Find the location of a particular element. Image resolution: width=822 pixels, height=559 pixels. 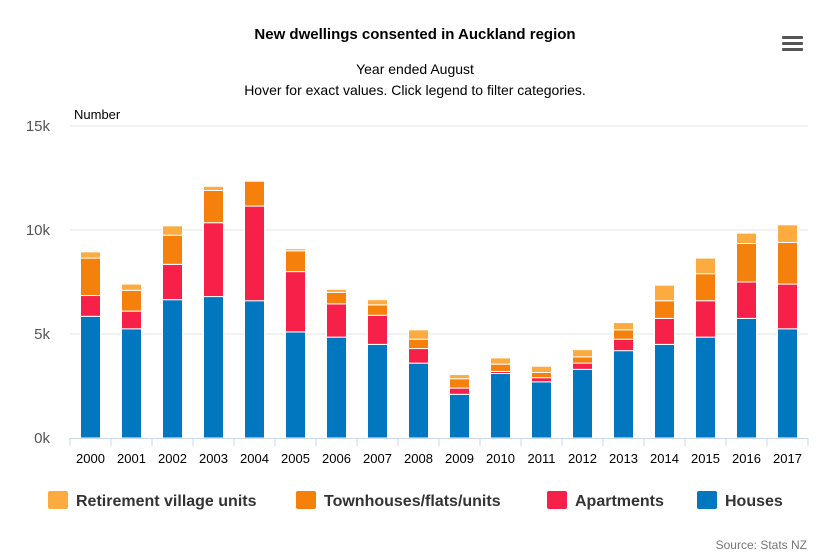

bar-stack-2009 is located at coordinates (459, 406).